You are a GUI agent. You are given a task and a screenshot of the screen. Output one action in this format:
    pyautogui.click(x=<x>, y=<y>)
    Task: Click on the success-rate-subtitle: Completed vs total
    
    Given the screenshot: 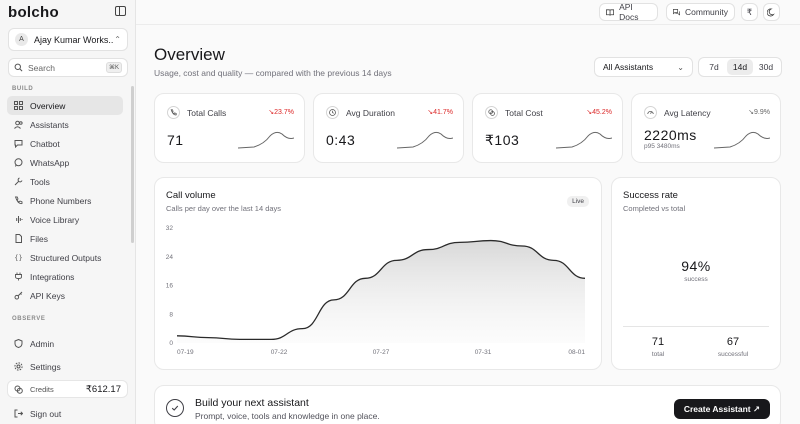 What is the action you would take?
    pyautogui.click(x=654, y=208)
    